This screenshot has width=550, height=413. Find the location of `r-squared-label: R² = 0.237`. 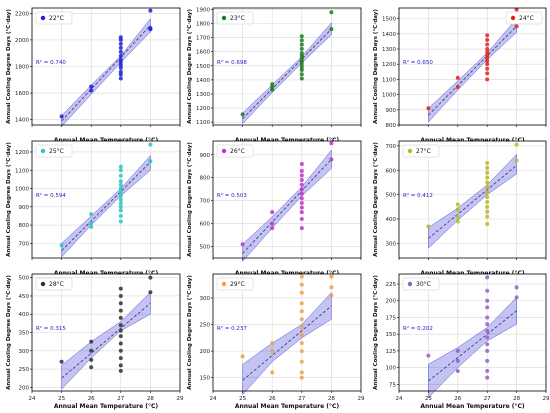

r-squared-label: R² = 0.237 is located at coordinates (232, 328).